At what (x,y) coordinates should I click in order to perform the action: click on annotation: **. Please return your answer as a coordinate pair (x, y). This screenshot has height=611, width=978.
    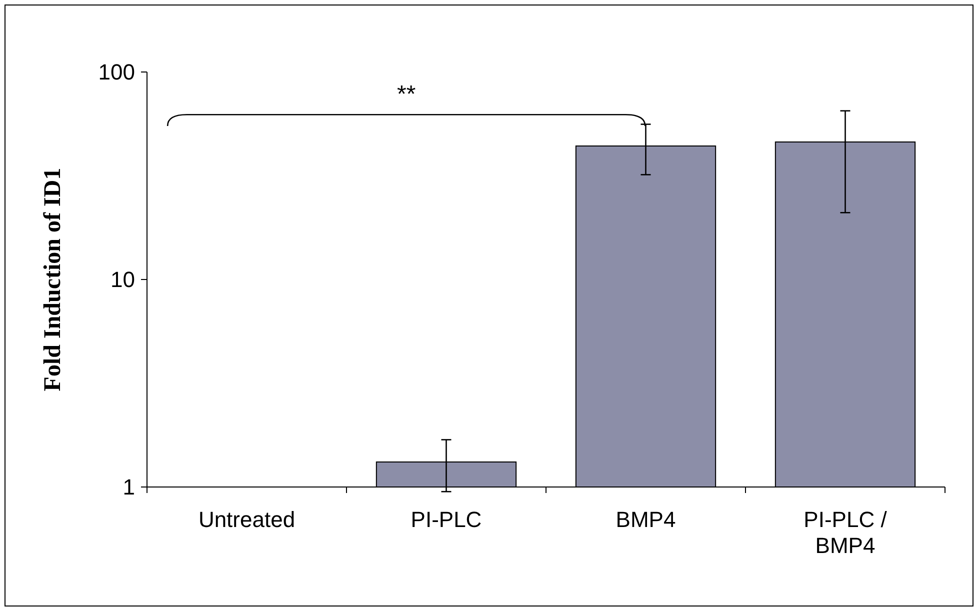
    Looking at the image, I should click on (406, 94).